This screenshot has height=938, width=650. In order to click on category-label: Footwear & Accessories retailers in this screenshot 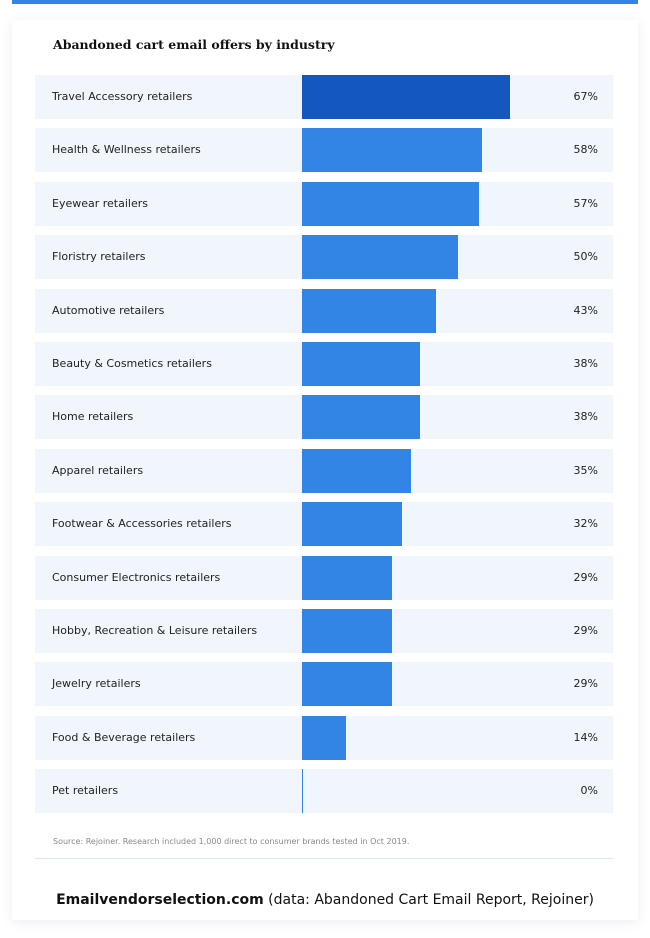, I will do `click(142, 524)`.